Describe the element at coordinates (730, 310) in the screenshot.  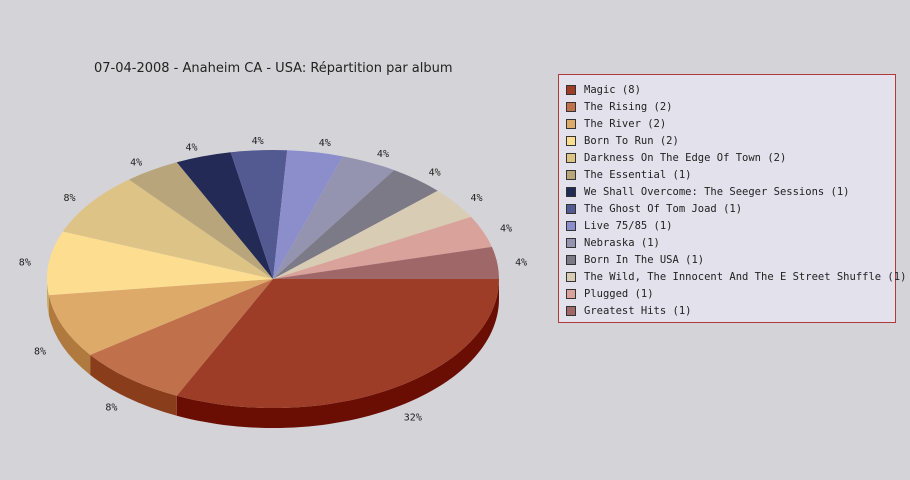
I see `legend-item: Greatest Hits (1)` at that location.